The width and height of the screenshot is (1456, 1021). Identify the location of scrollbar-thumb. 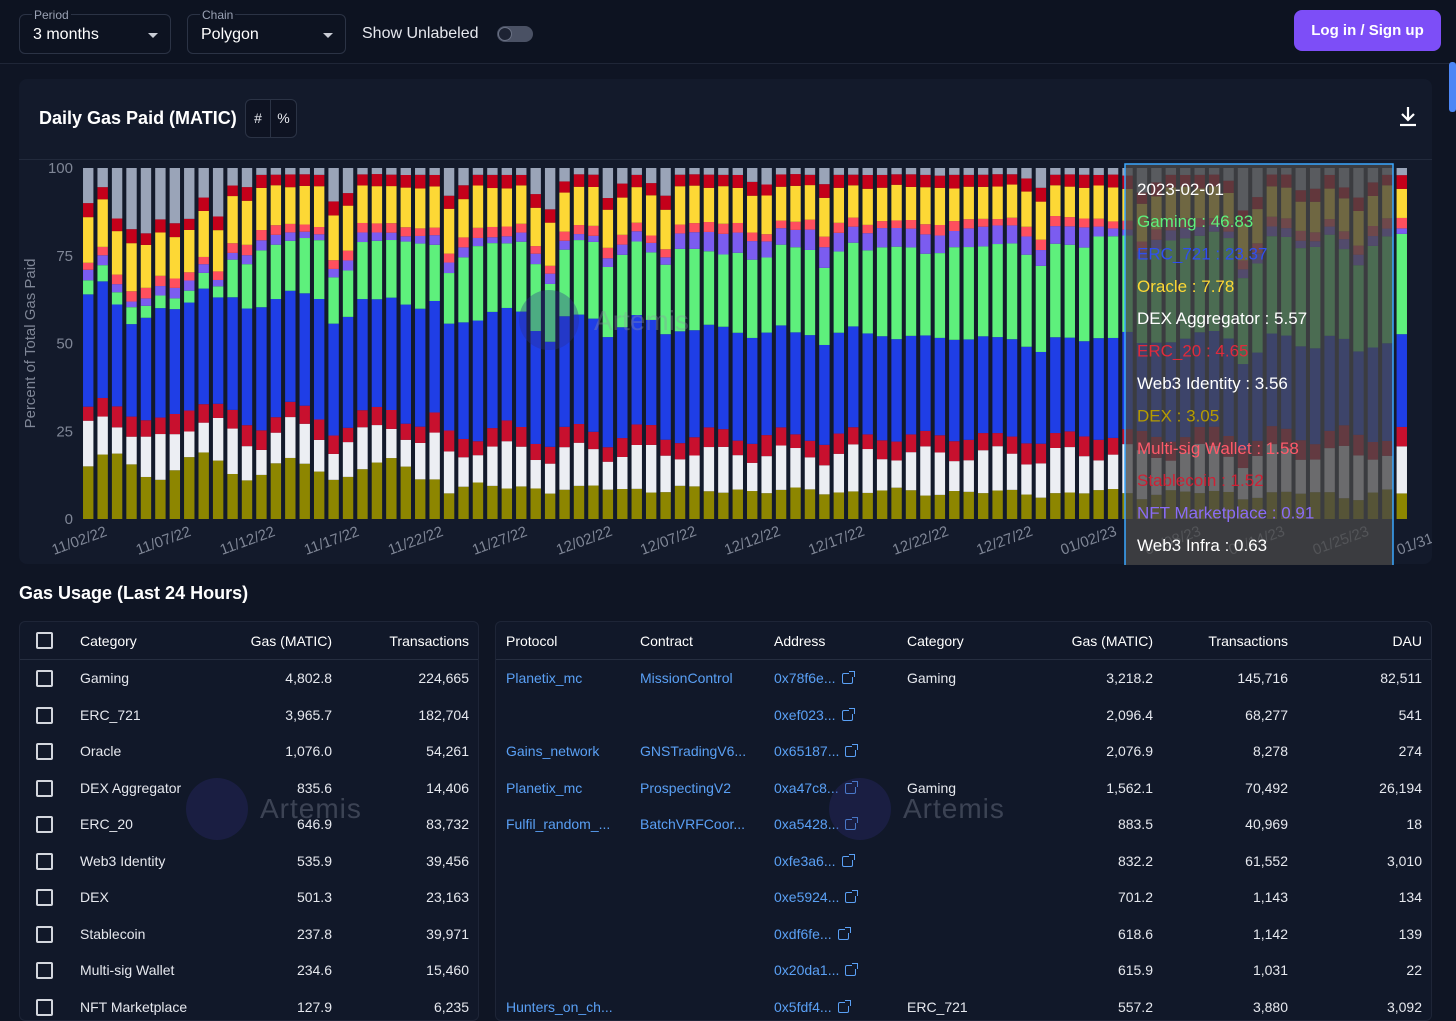
(1452, 87).